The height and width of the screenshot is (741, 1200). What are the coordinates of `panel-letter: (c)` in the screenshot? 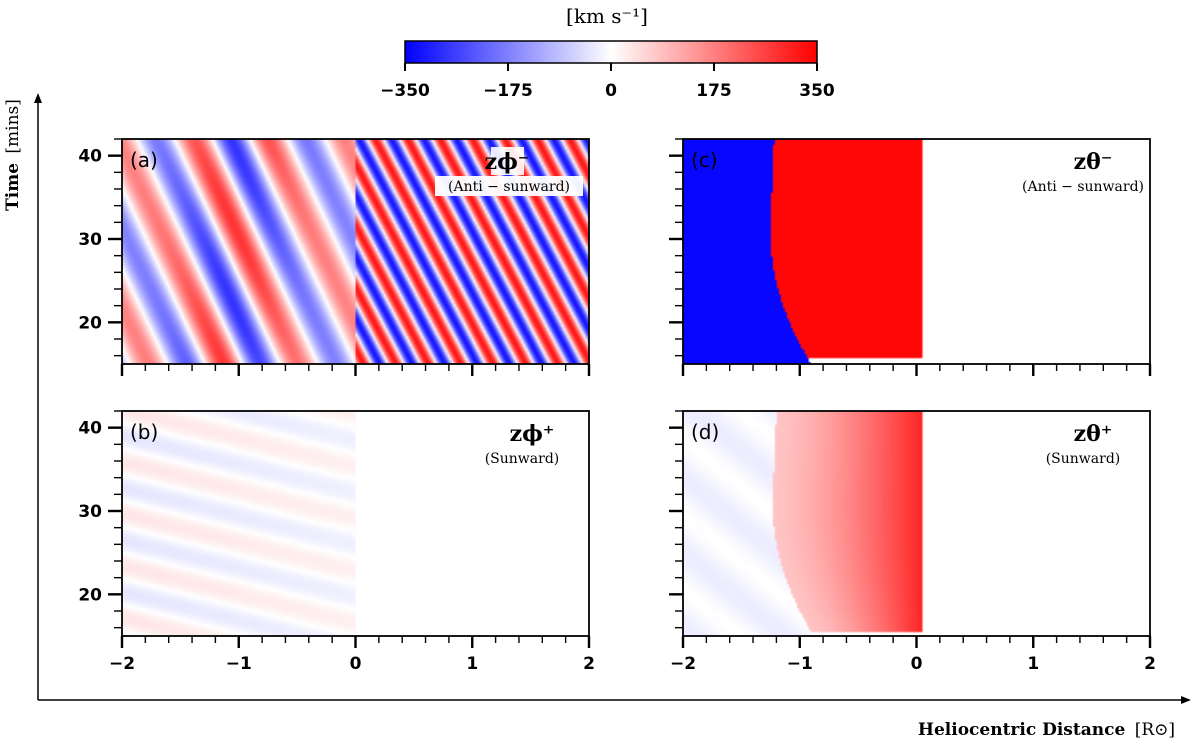 It's located at (704, 160).